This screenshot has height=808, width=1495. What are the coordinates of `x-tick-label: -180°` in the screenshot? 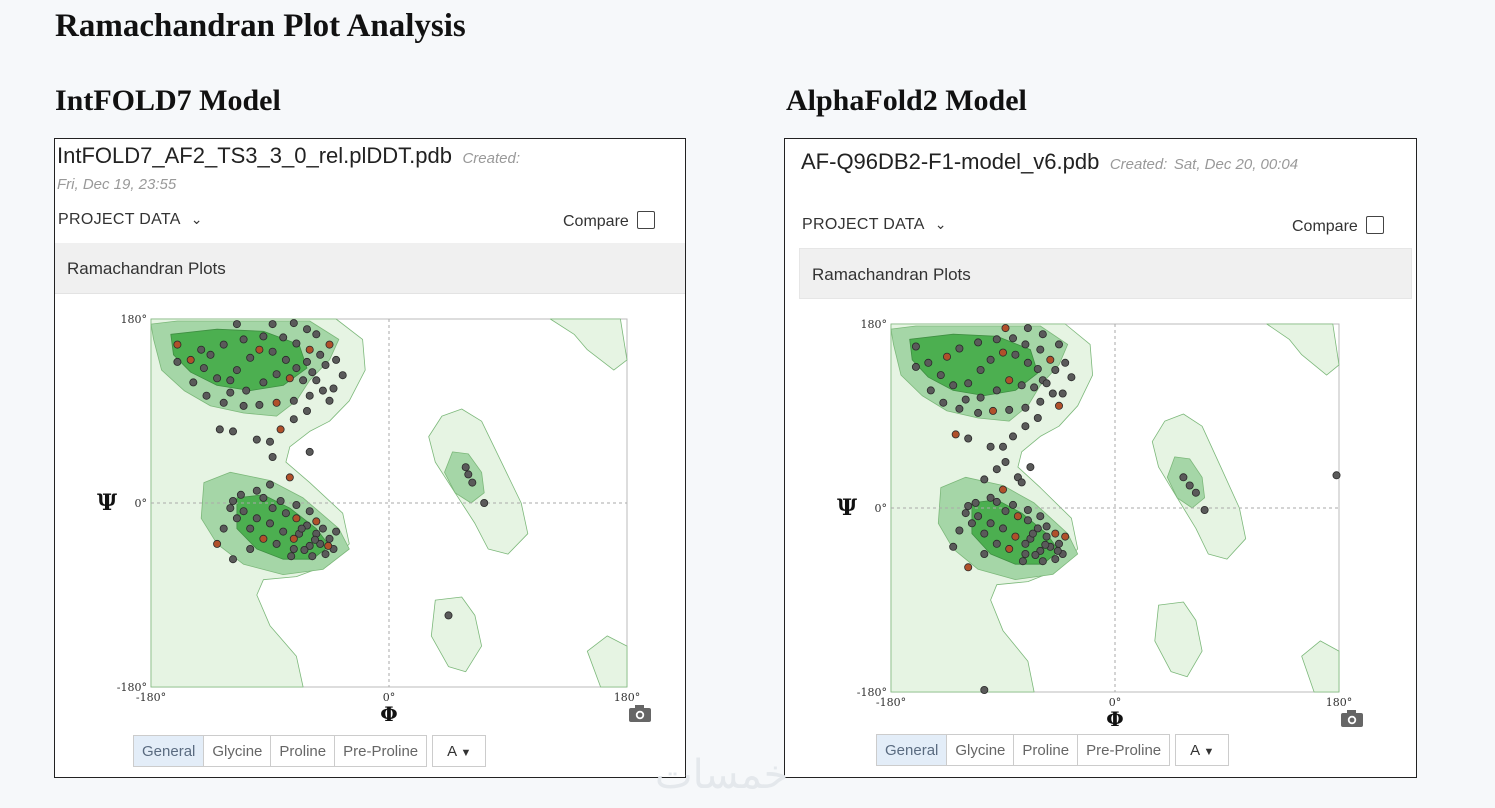 It's located at (151, 697).